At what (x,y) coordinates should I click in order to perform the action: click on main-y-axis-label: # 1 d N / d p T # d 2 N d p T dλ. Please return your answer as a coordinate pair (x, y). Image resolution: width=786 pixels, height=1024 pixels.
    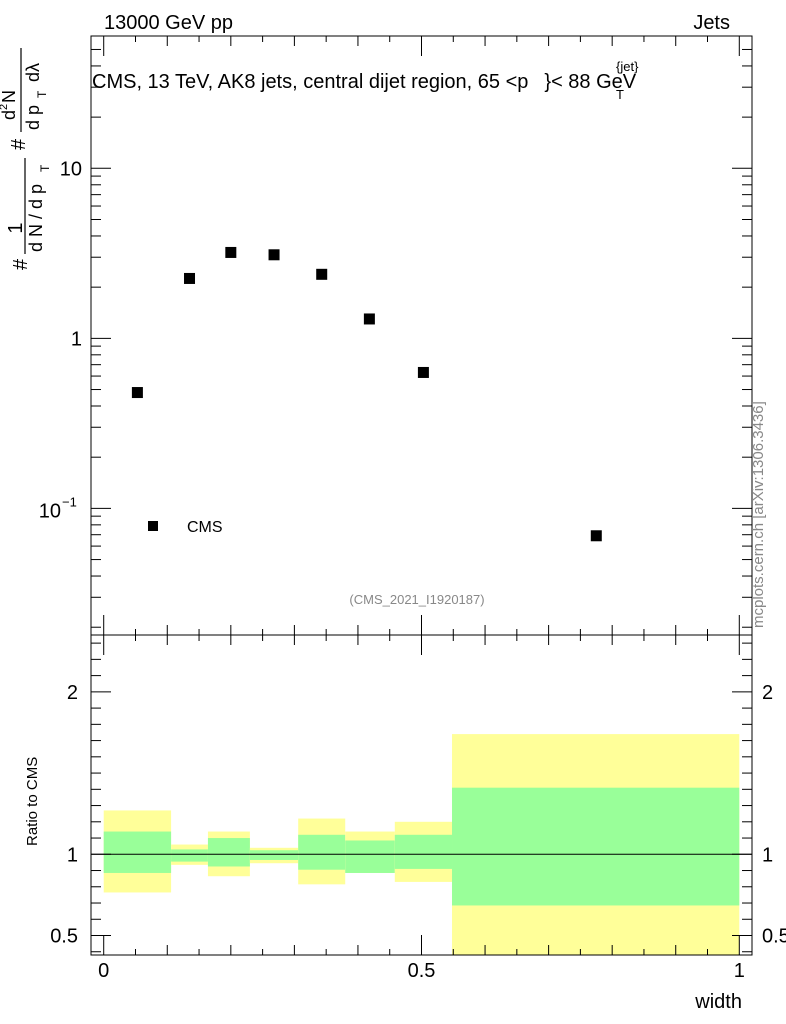
    Looking at the image, I should click on (26, 159).